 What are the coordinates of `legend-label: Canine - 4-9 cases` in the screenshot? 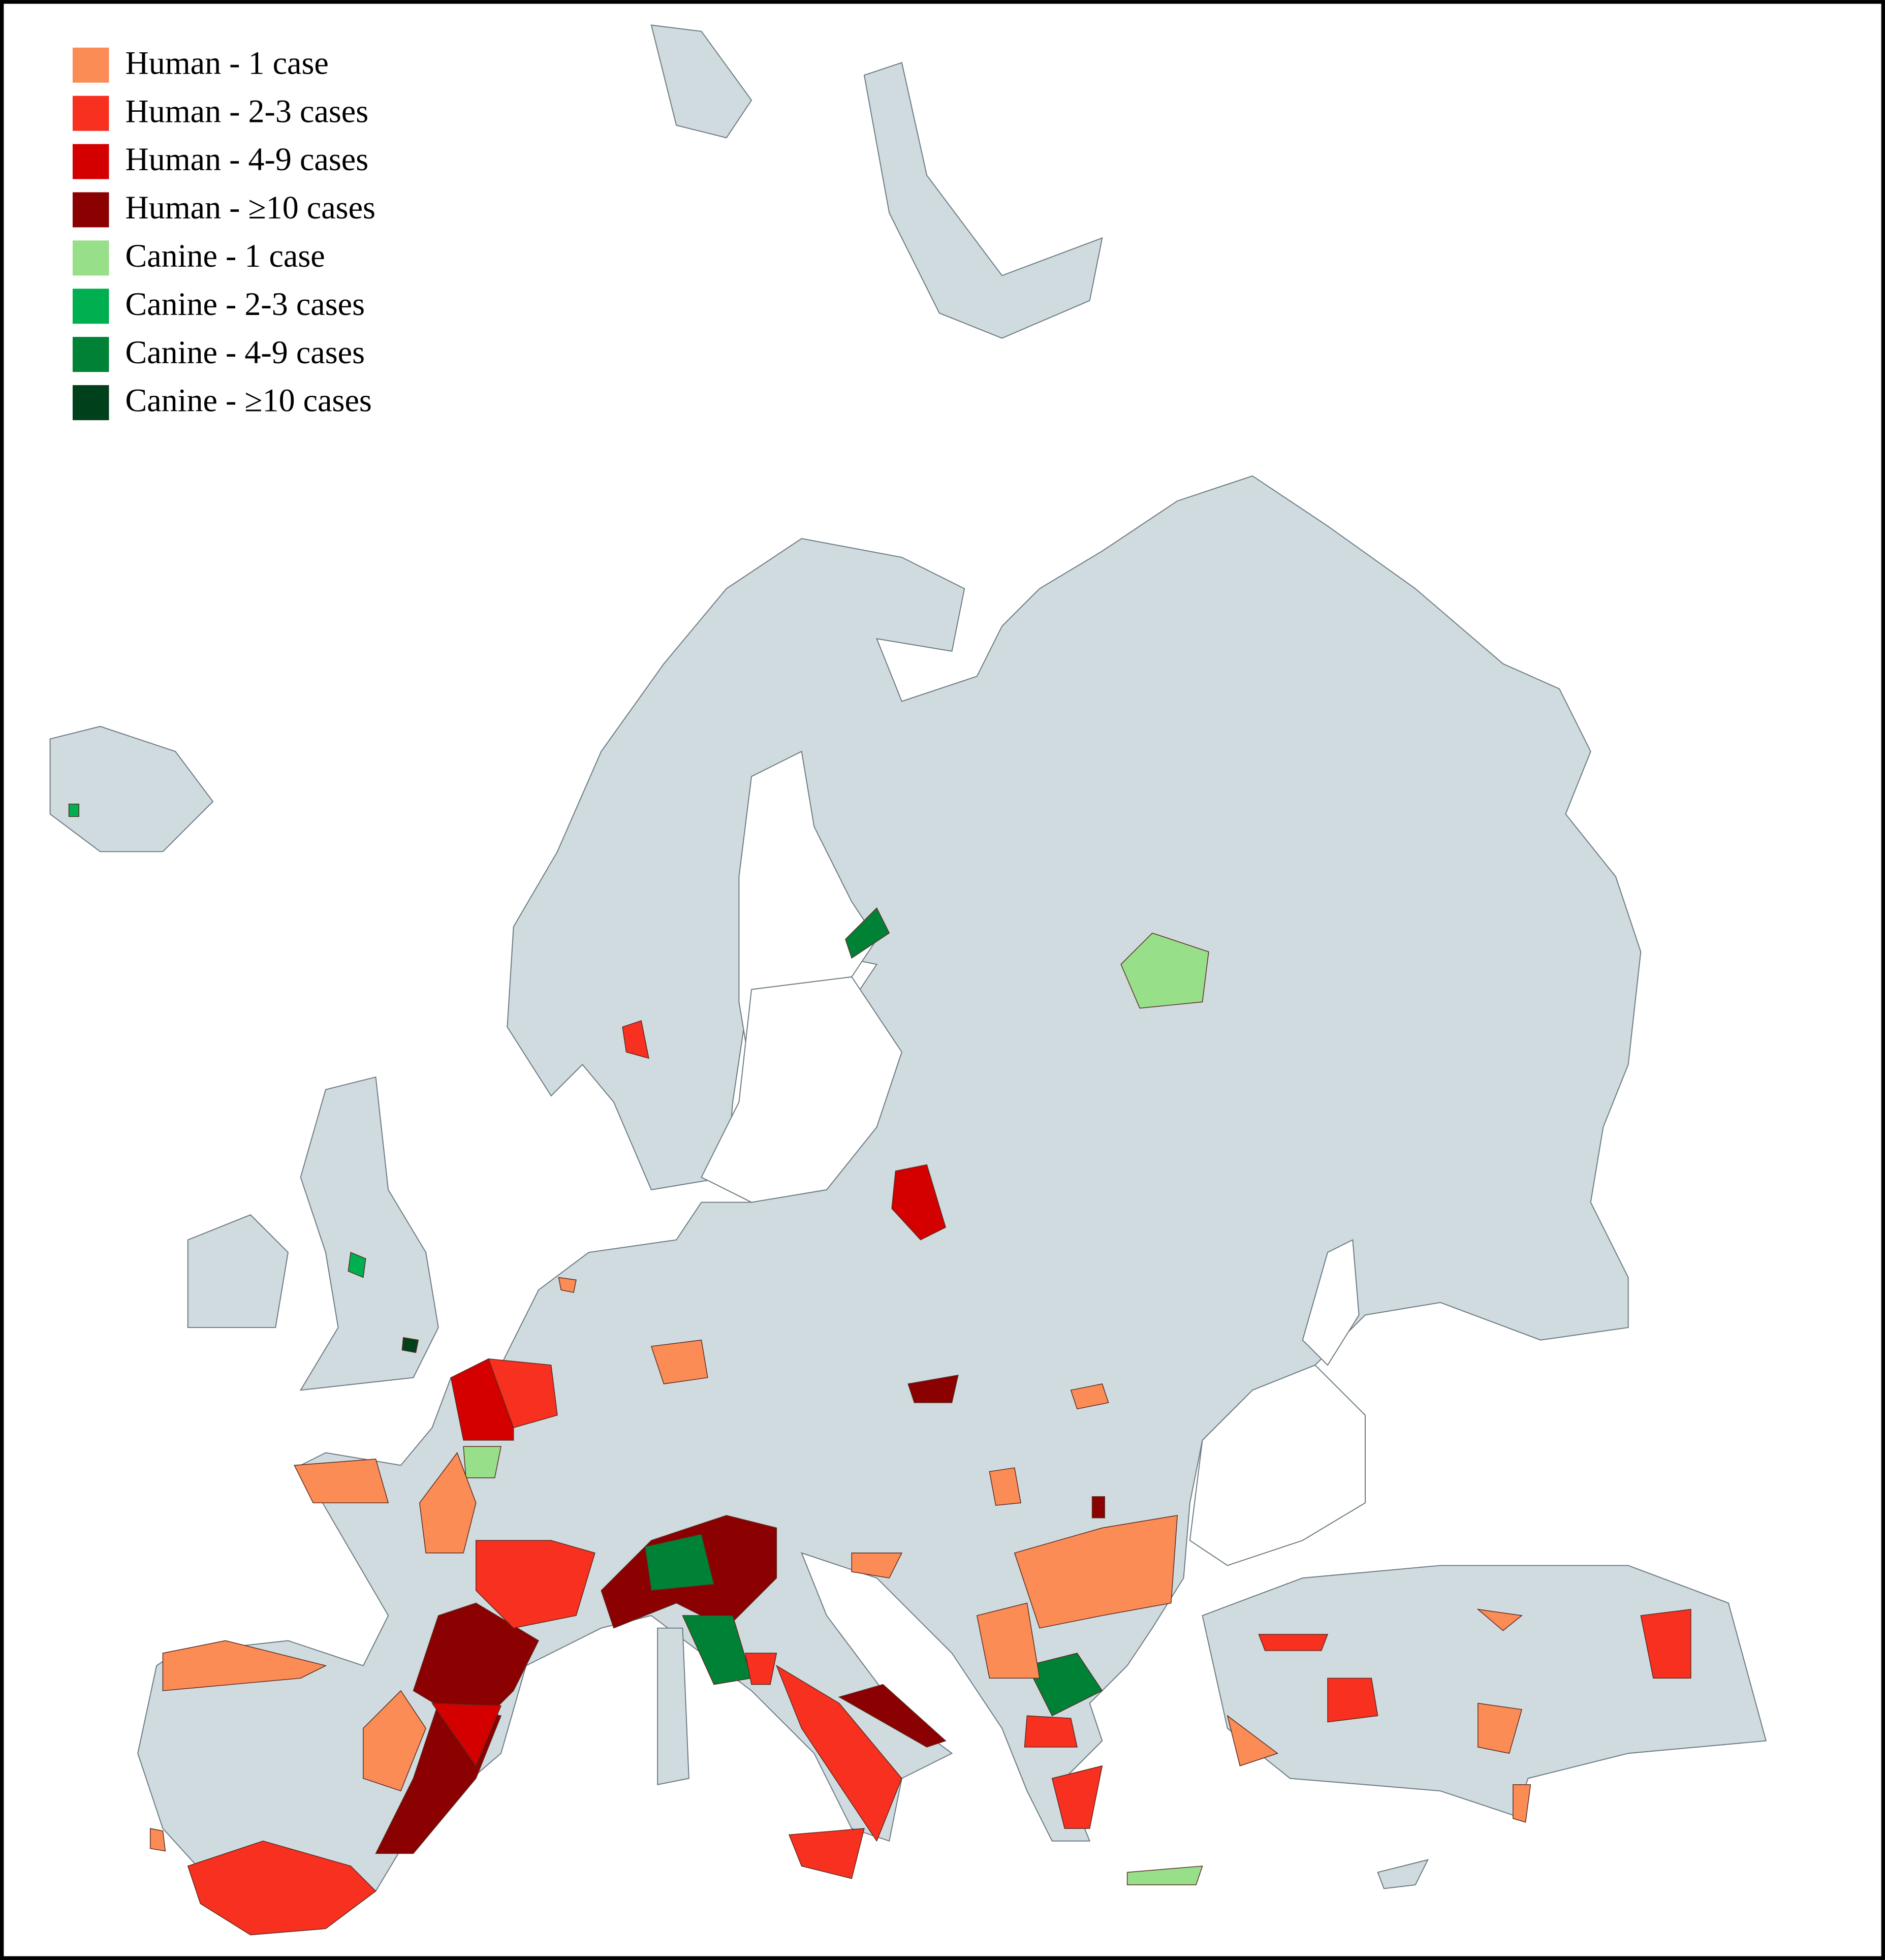 It's located at (245, 352).